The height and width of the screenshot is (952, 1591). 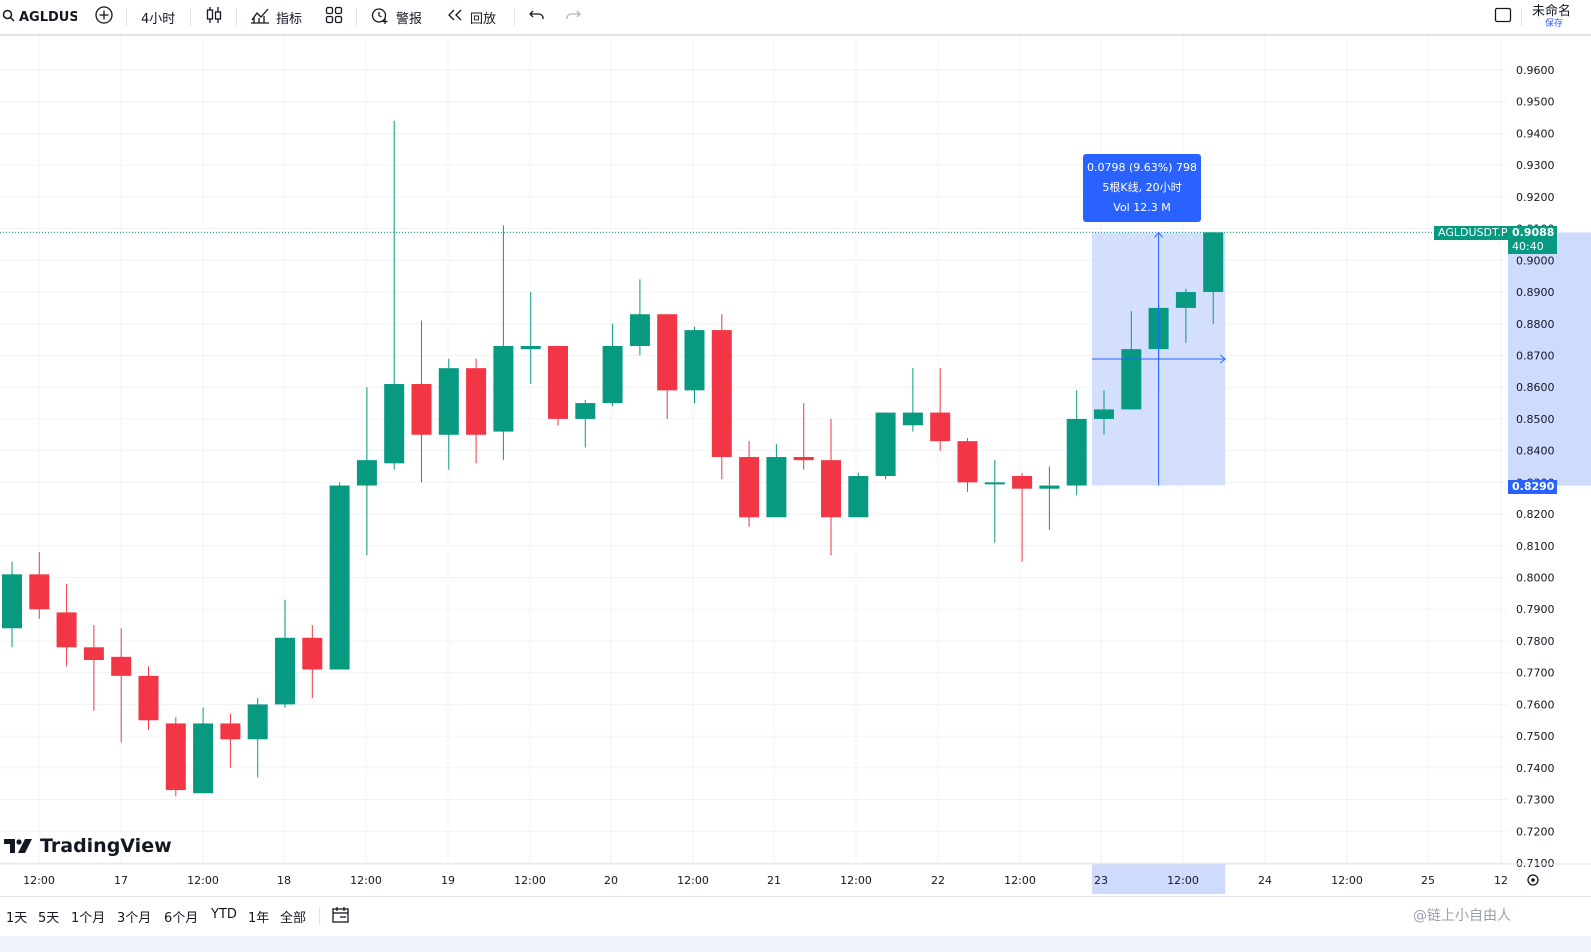 What do you see at coordinates (1535, 133) in the screenshot?
I see `price-axis-label: 0.9400` at bounding box center [1535, 133].